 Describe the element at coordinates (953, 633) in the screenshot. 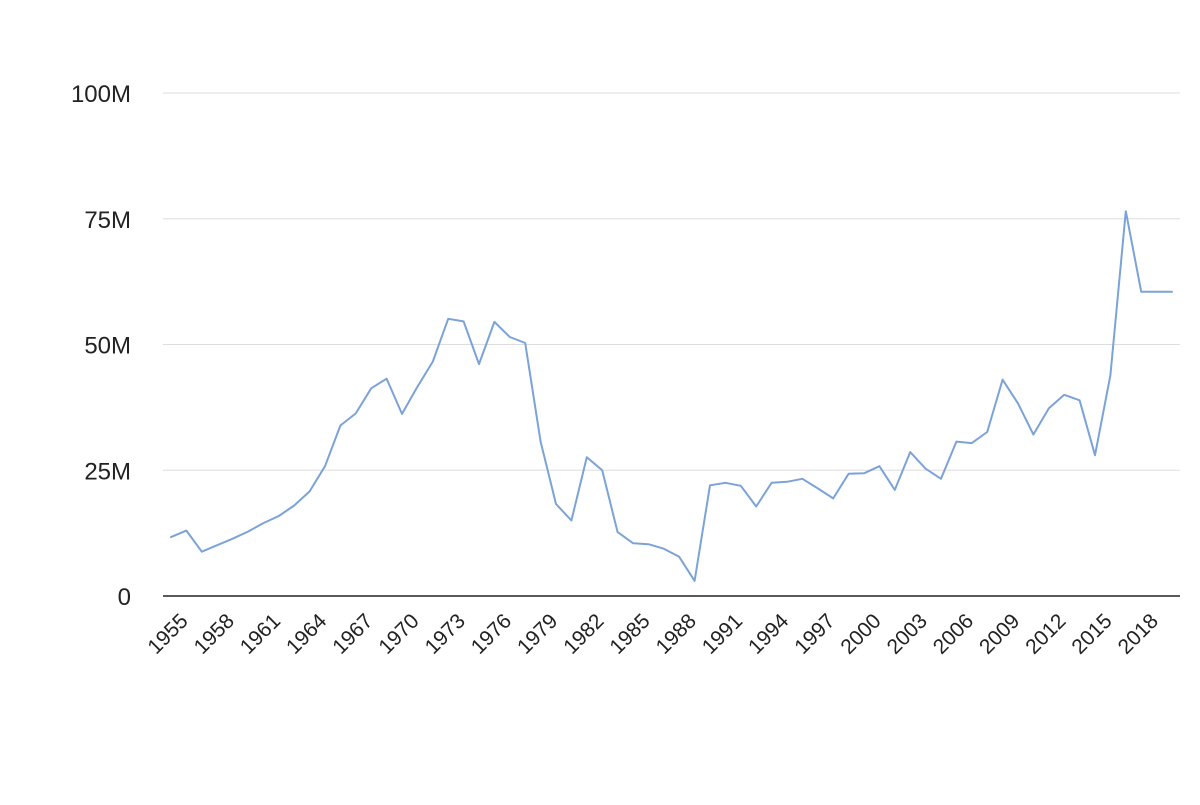

I see `x-tick-label: 2006` at that location.